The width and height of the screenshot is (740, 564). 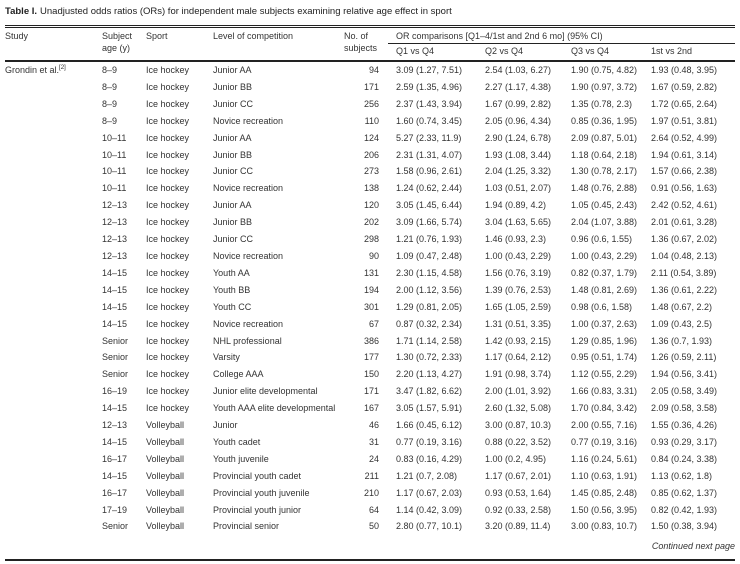 I want to click on cell-subjects: 120, so click(x=371, y=205).